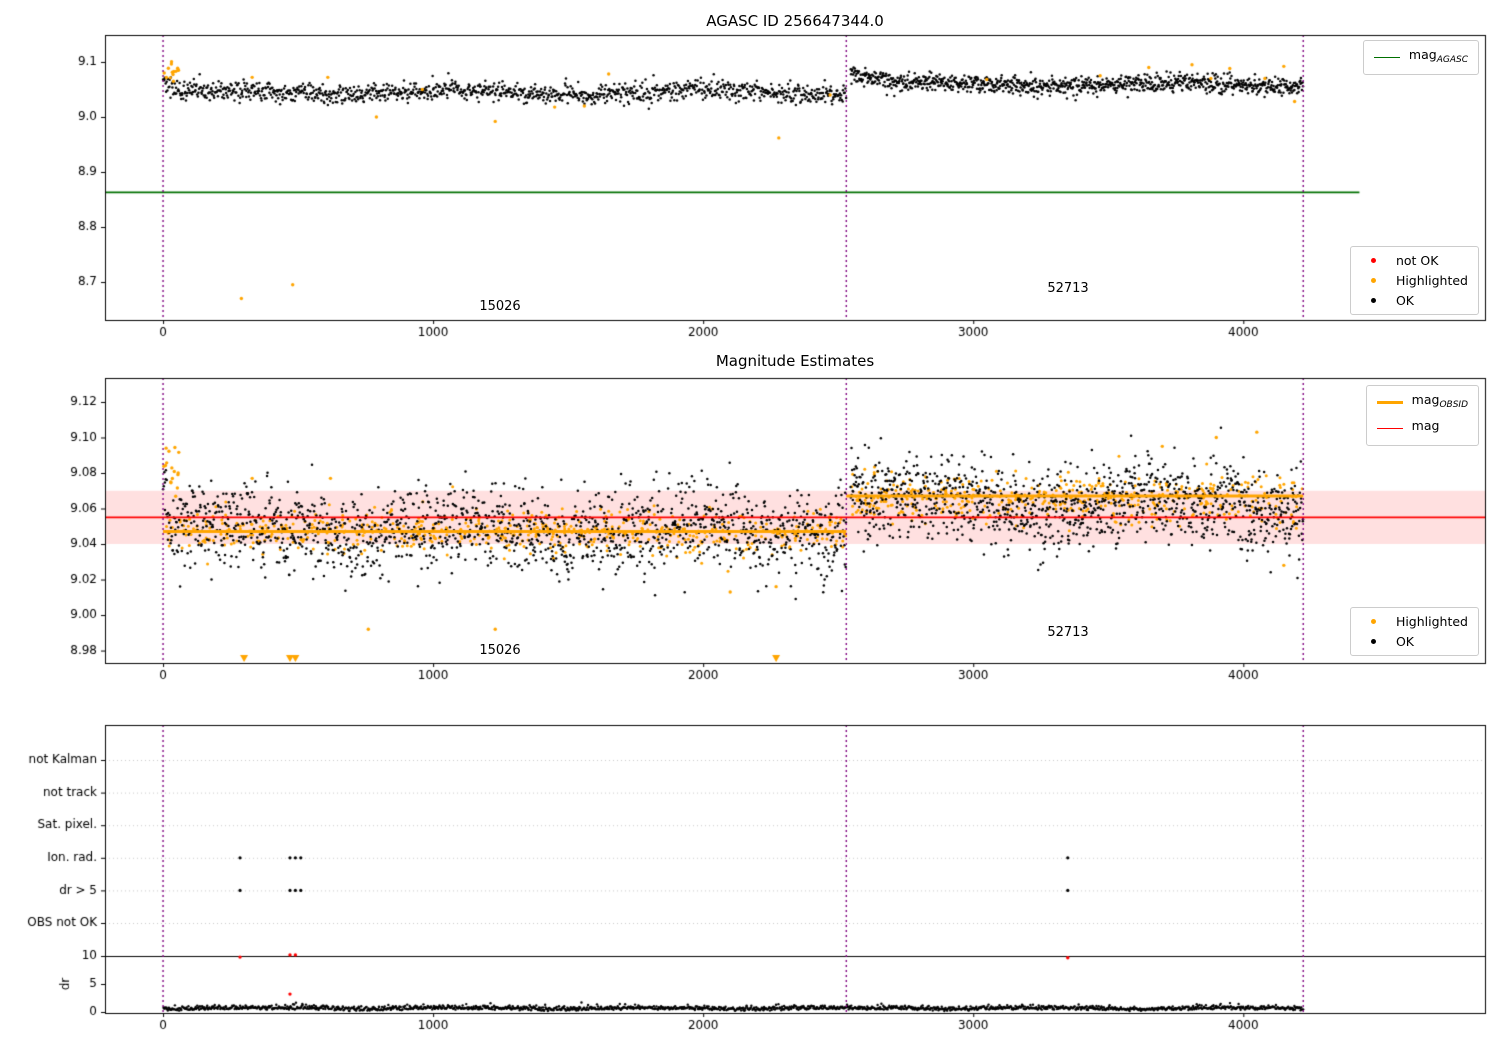 This screenshot has width=1500, height=1050. I want to click on legend-mag-agasc: magAGASC, so click(1420, 57).